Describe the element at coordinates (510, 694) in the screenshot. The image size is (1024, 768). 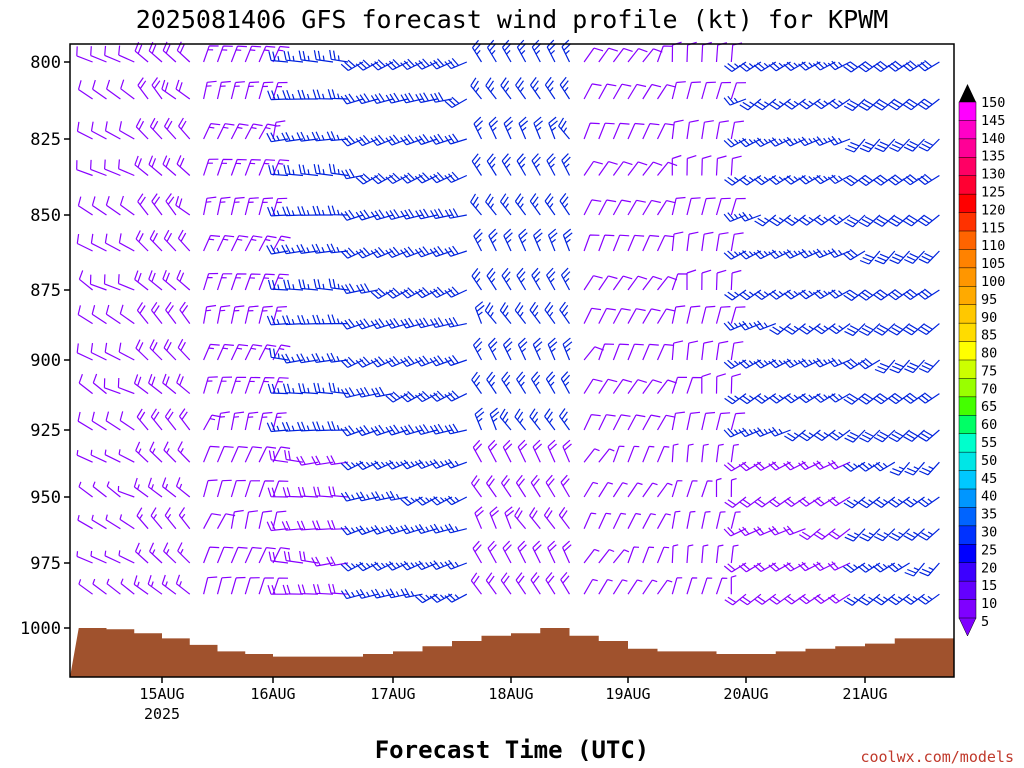
I see `x-tick-label: 18AUG` at that location.